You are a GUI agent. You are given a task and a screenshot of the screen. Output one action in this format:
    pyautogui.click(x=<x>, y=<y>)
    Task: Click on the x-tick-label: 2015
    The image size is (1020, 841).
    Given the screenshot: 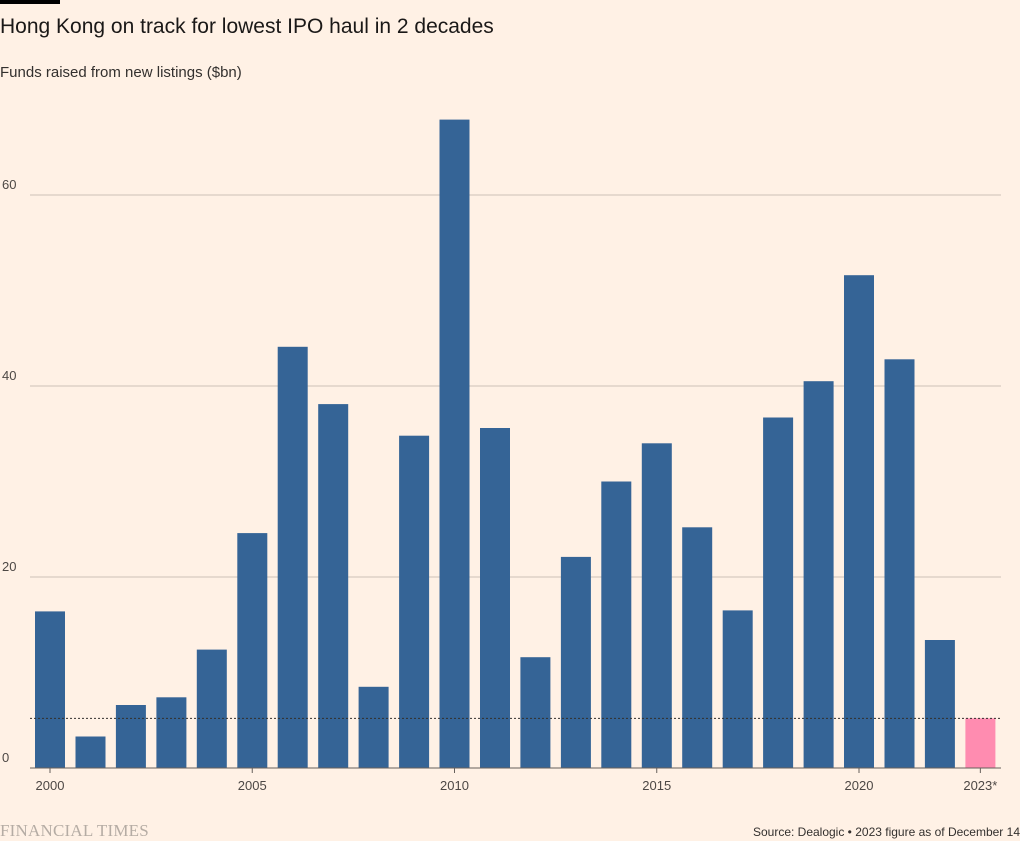 What is the action you would take?
    pyautogui.click(x=656, y=785)
    